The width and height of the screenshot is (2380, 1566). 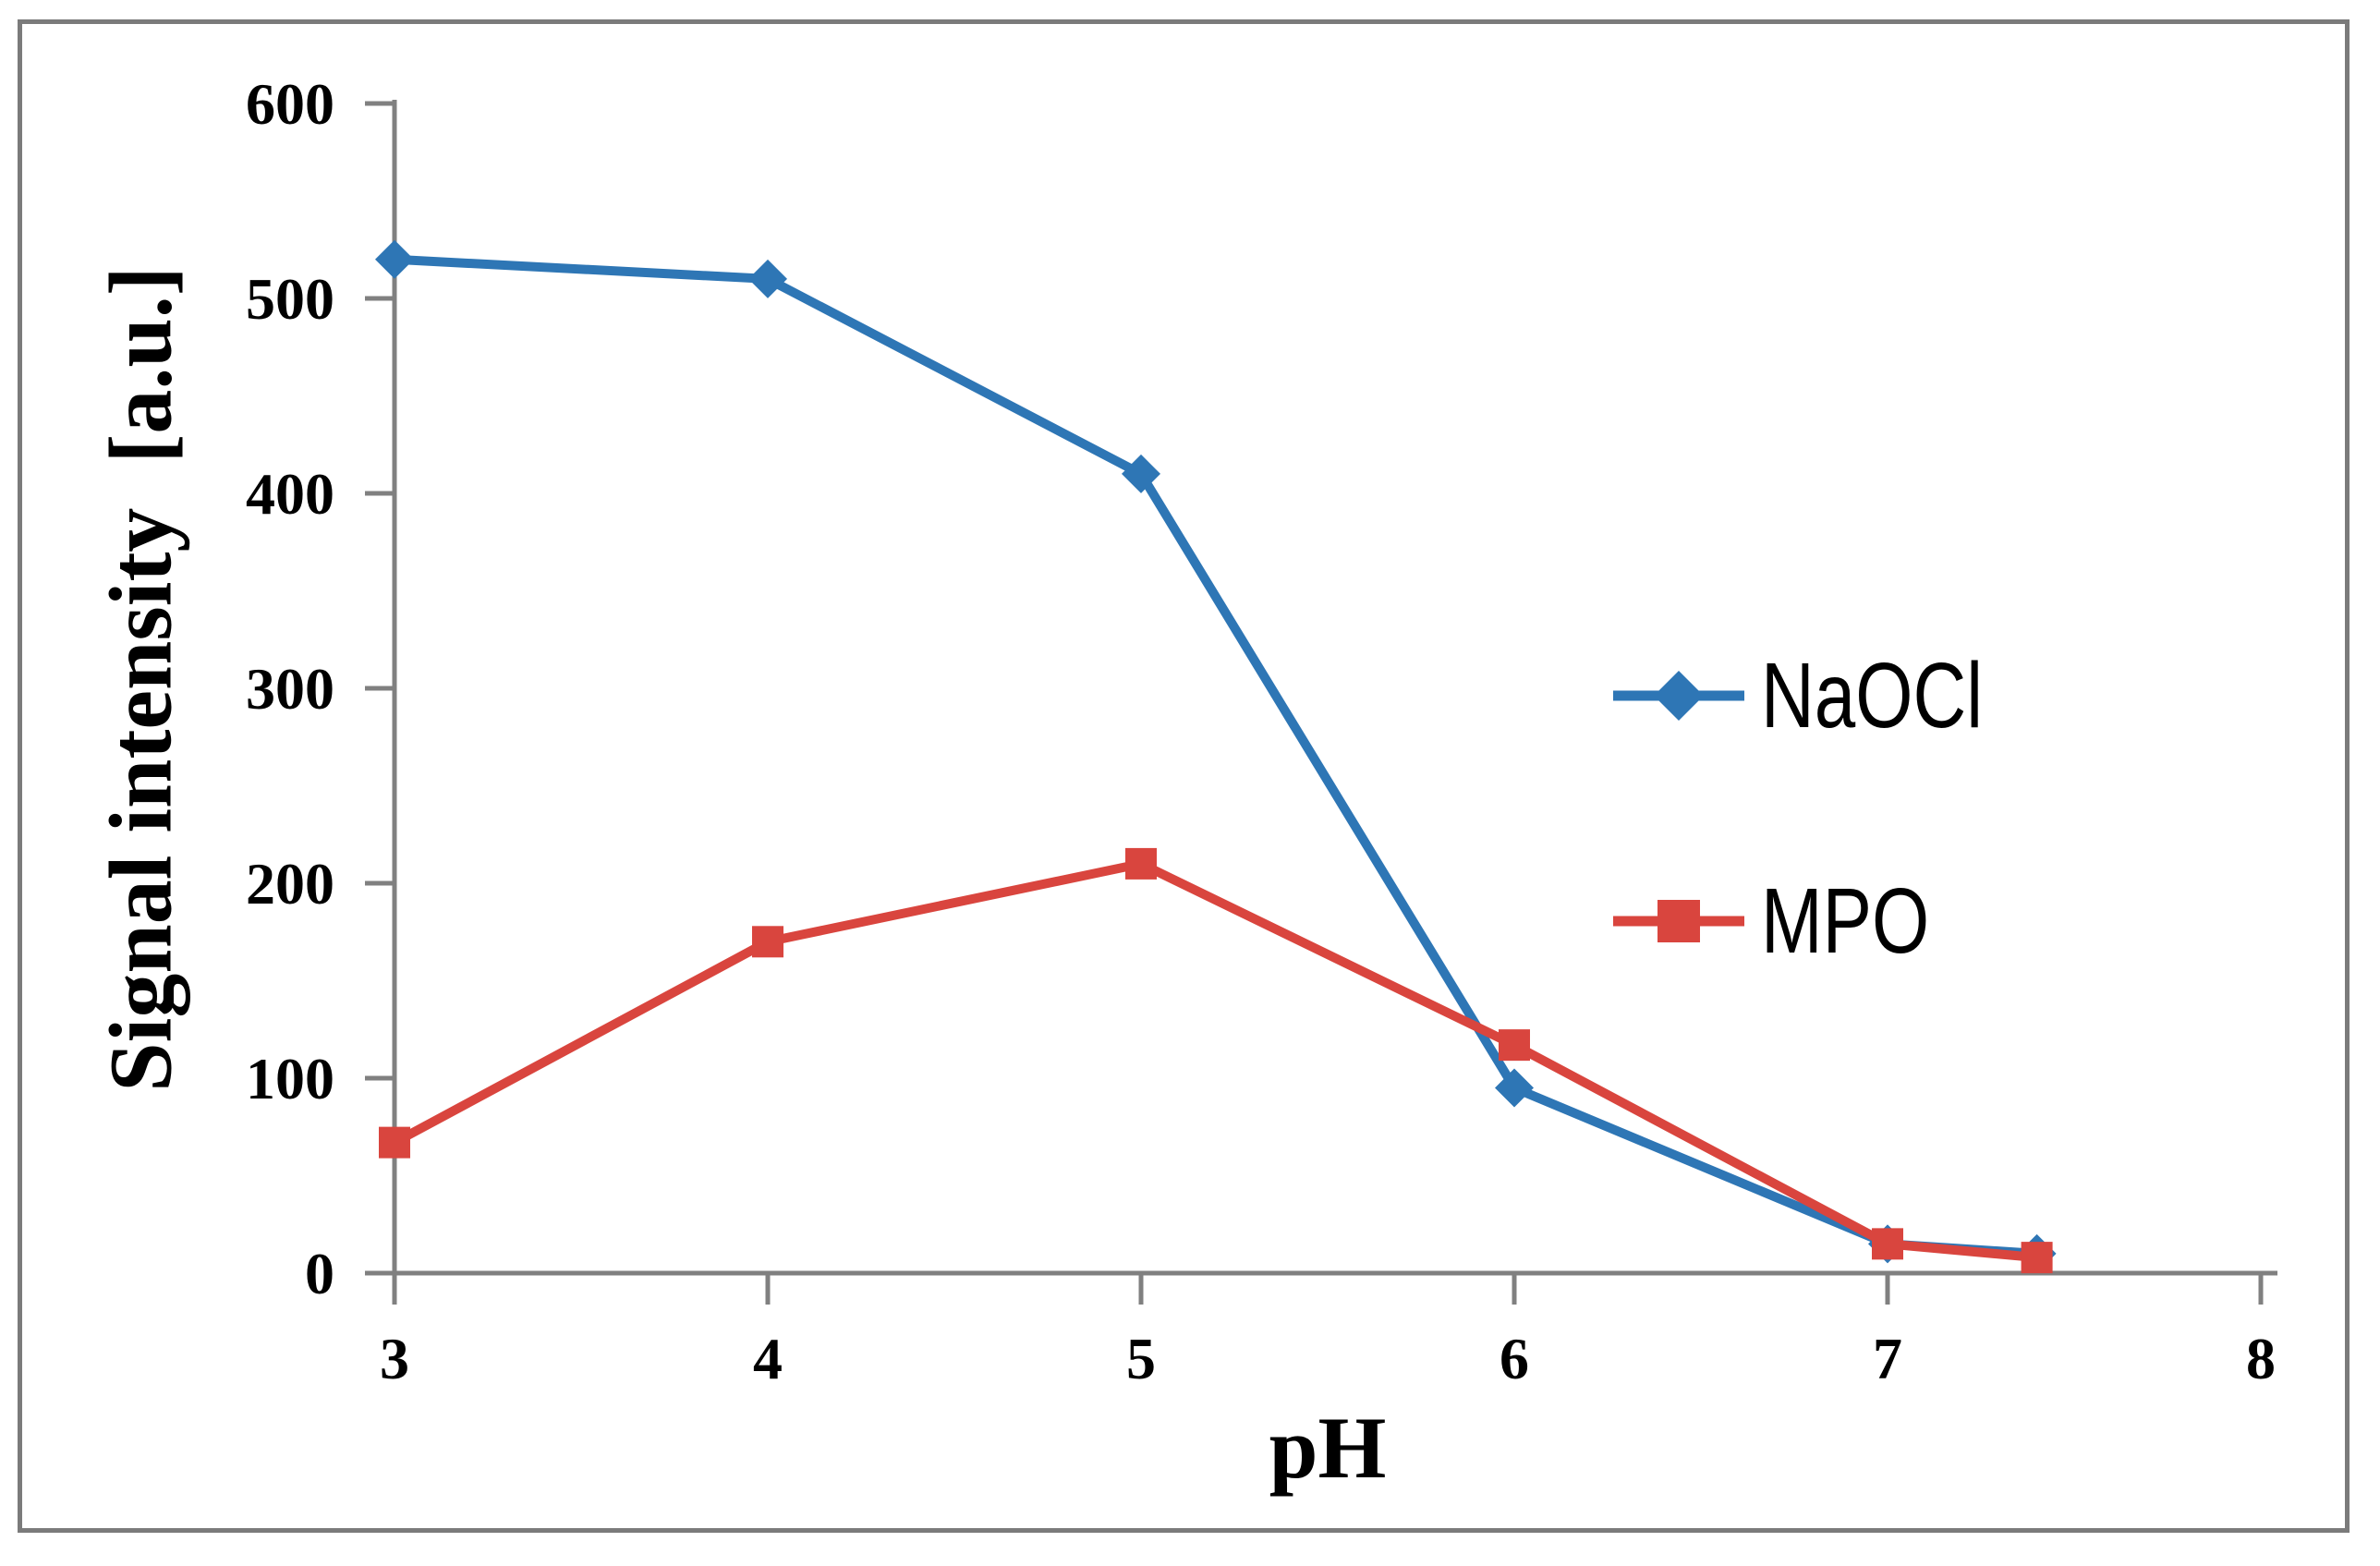 I want to click on x-tick-label: 5, so click(x=1141, y=1359).